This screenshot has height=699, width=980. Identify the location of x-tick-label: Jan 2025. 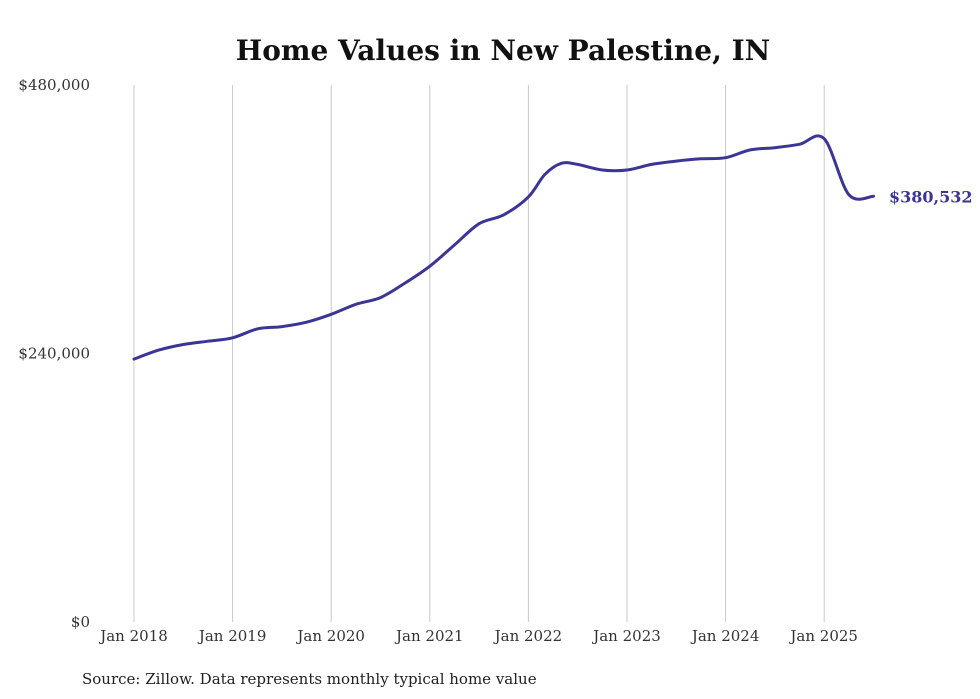
(823, 636).